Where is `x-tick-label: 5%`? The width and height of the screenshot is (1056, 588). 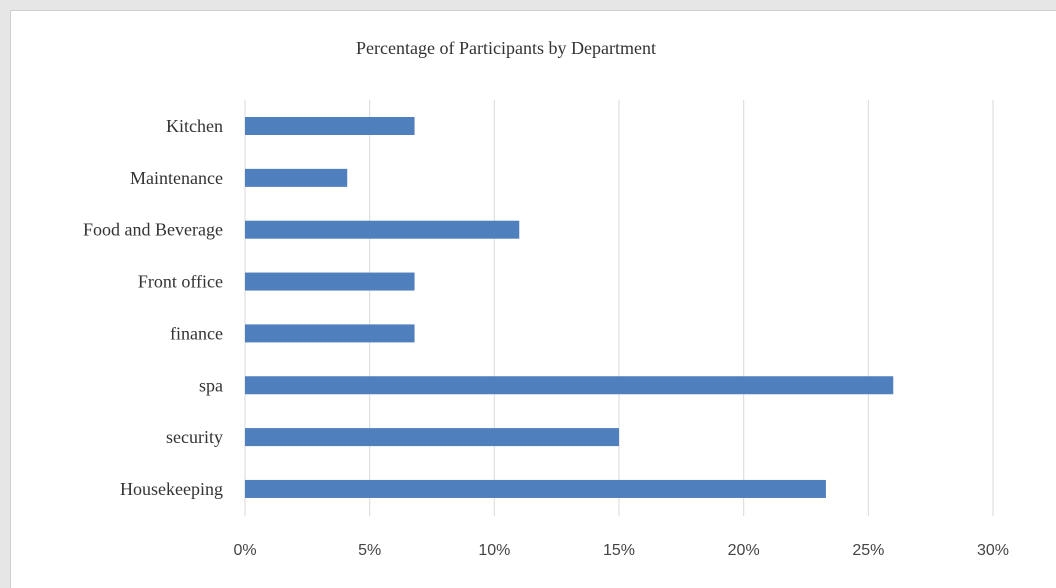 x-tick-label: 5% is located at coordinates (369, 550).